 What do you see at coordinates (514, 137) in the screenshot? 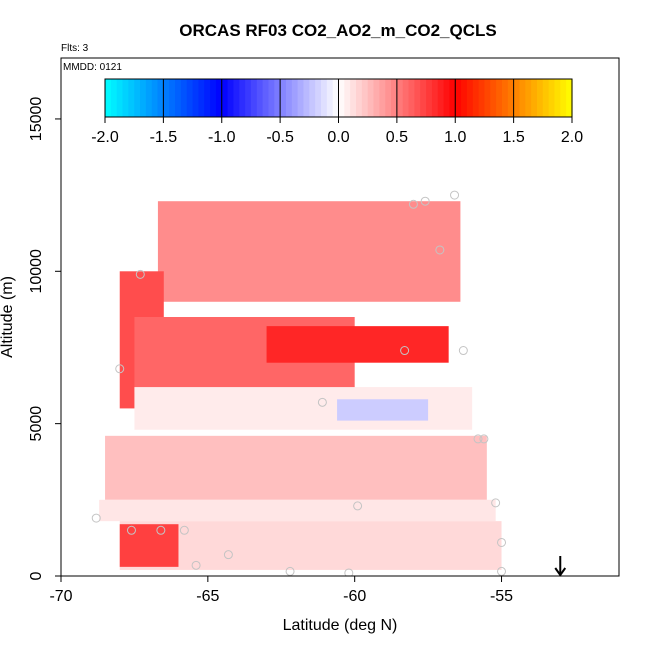
I see `colorbar-tick-label: 1.5` at bounding box center [514, 137].